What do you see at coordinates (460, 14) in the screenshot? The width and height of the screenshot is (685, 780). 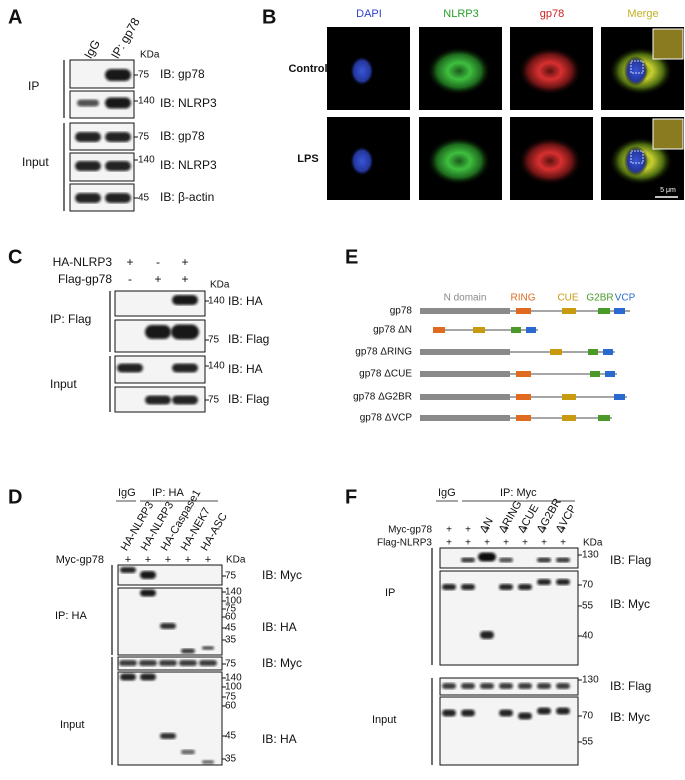 I see `label: NLRP3` at bounding box center [460, 14].